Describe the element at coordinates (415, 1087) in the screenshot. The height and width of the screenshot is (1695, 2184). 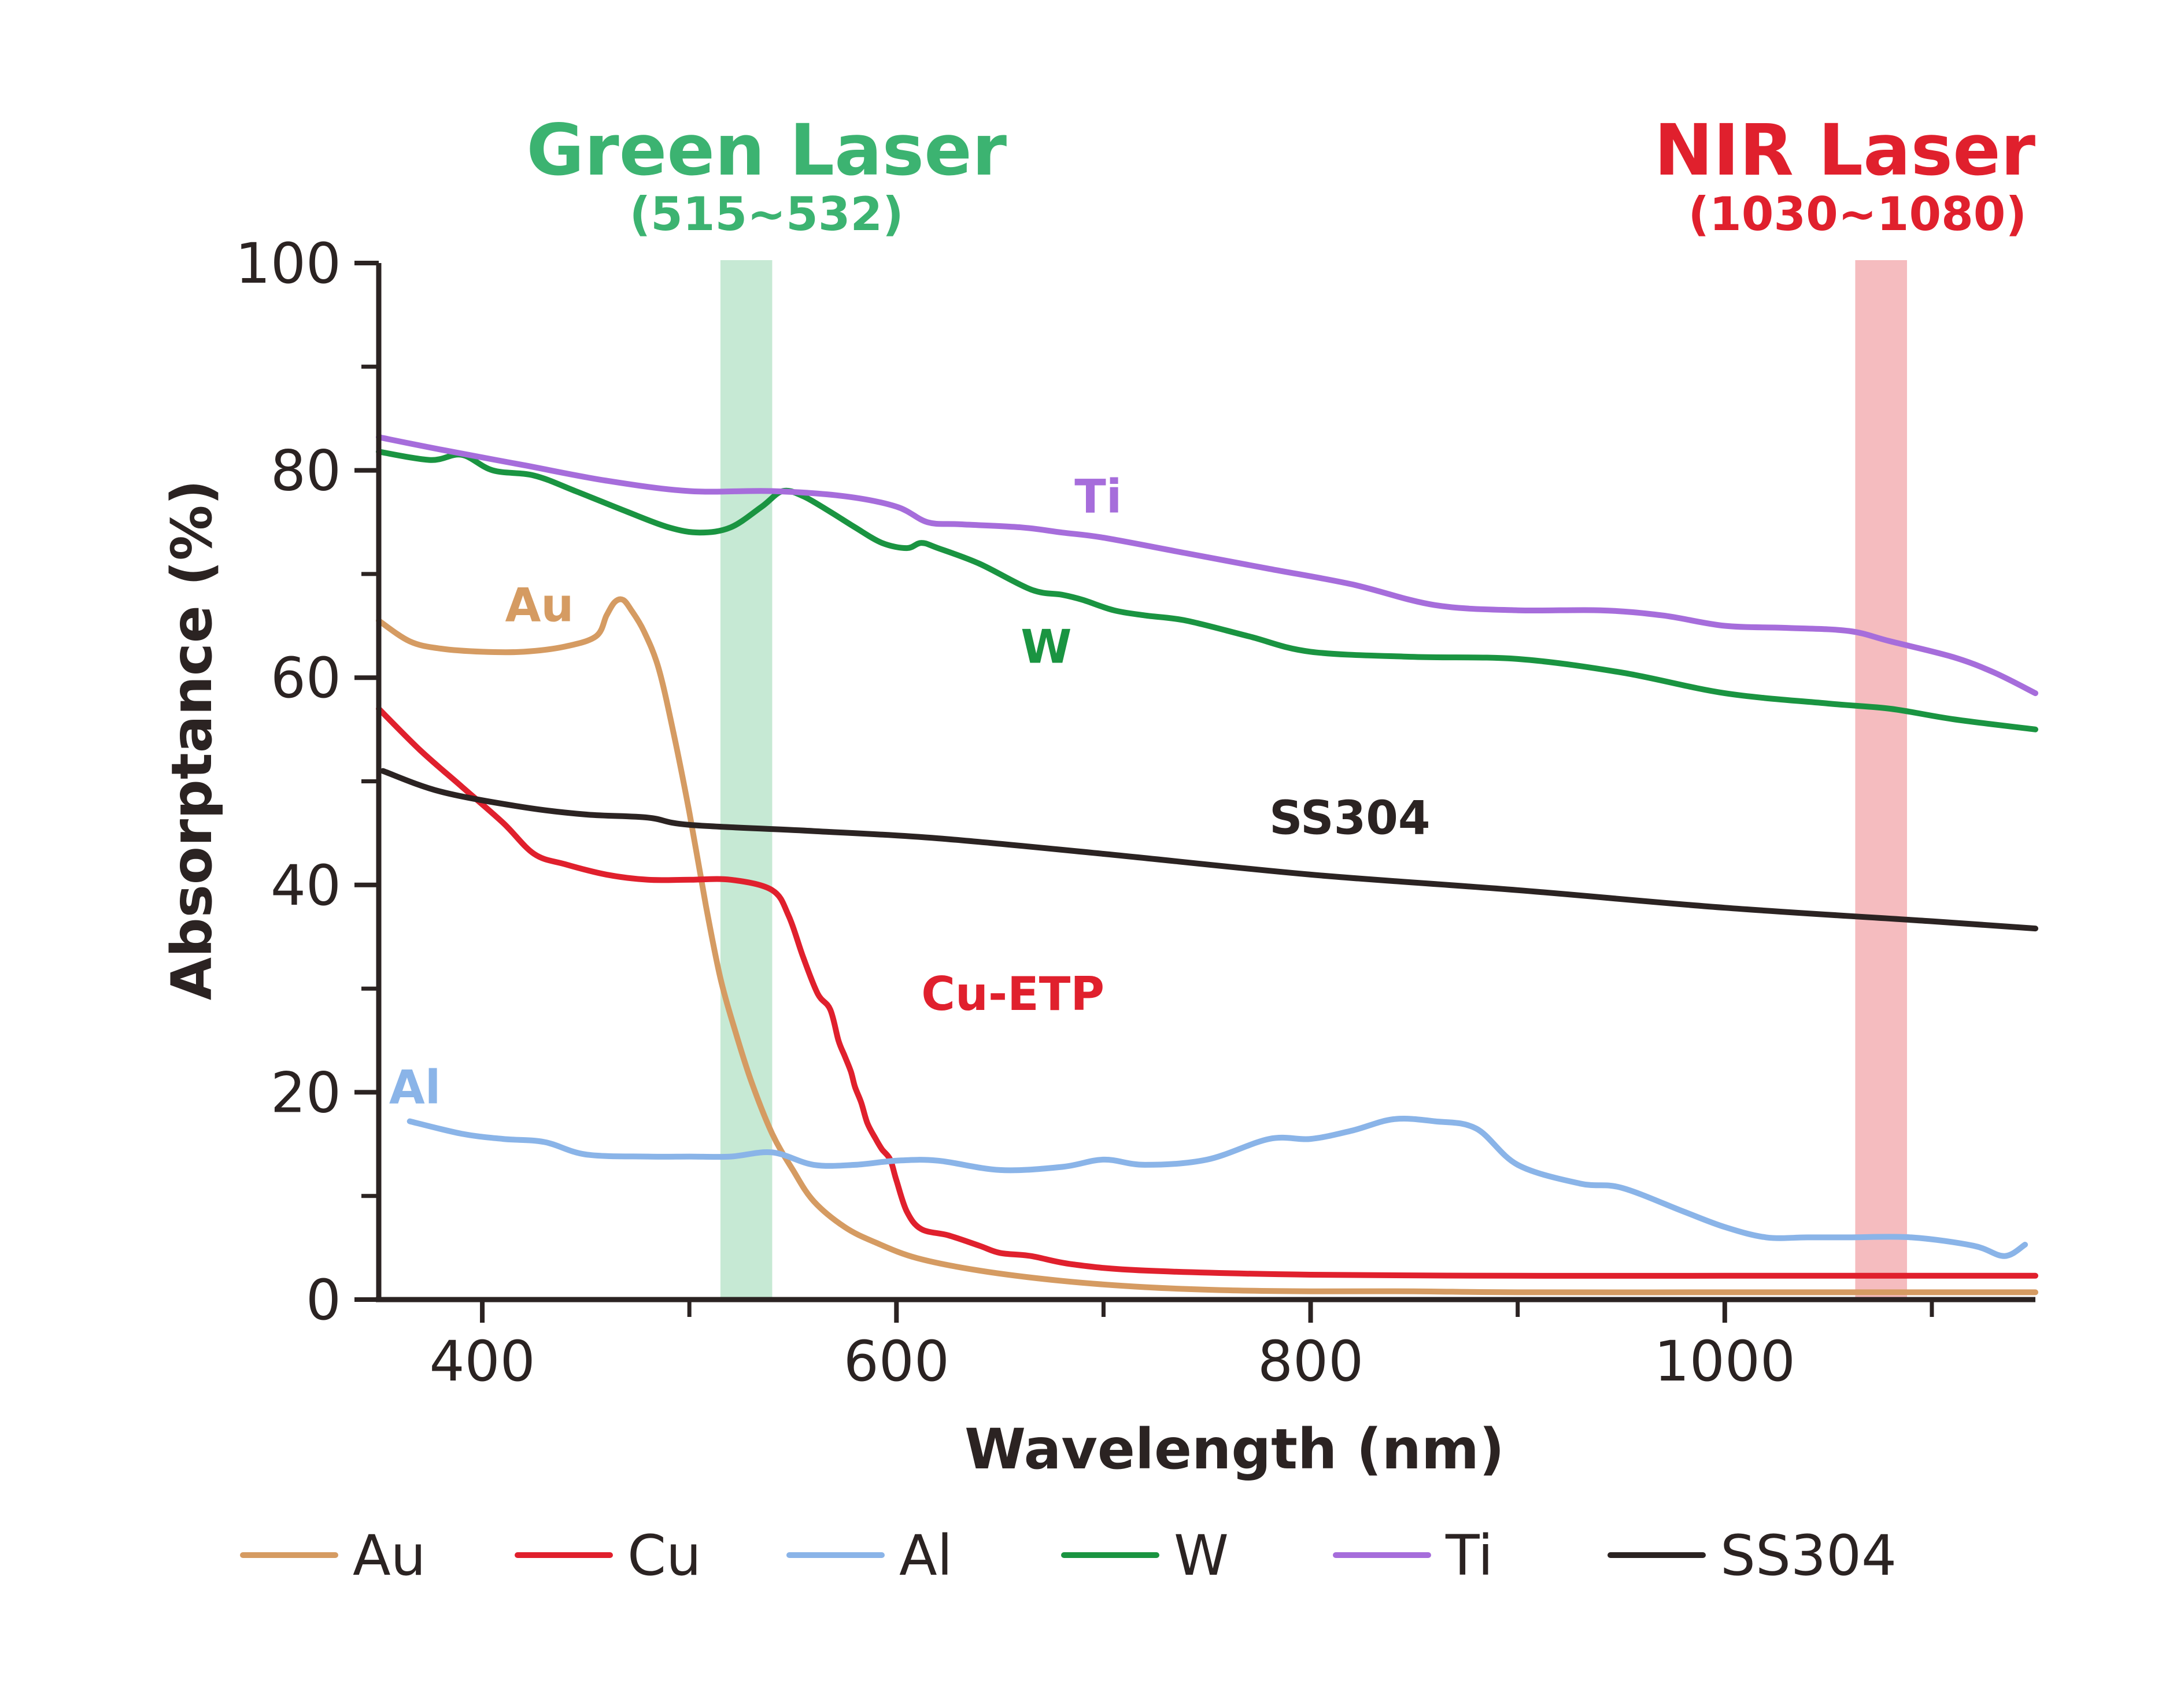
I see `series-al-inline-label: Al` at that location.